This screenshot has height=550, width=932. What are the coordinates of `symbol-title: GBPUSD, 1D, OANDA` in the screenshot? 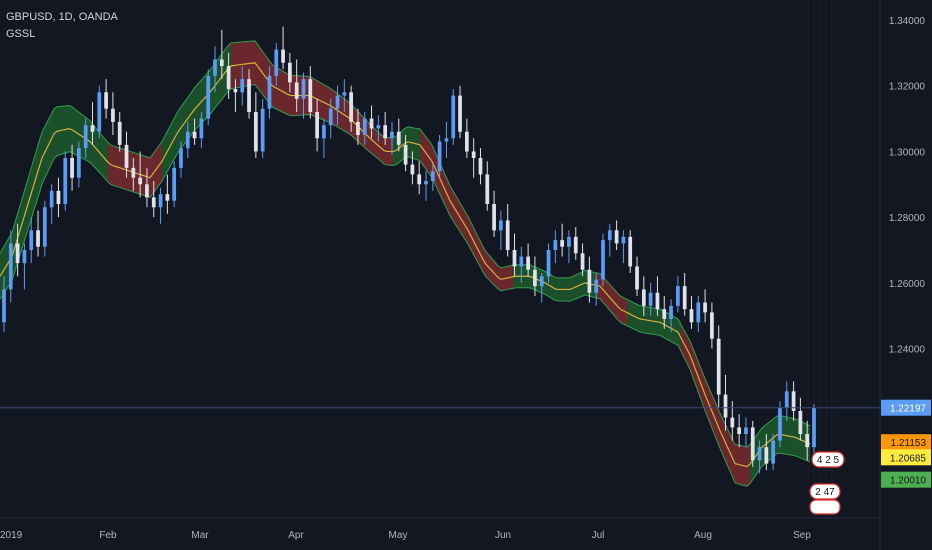 It's located at (62, 17).